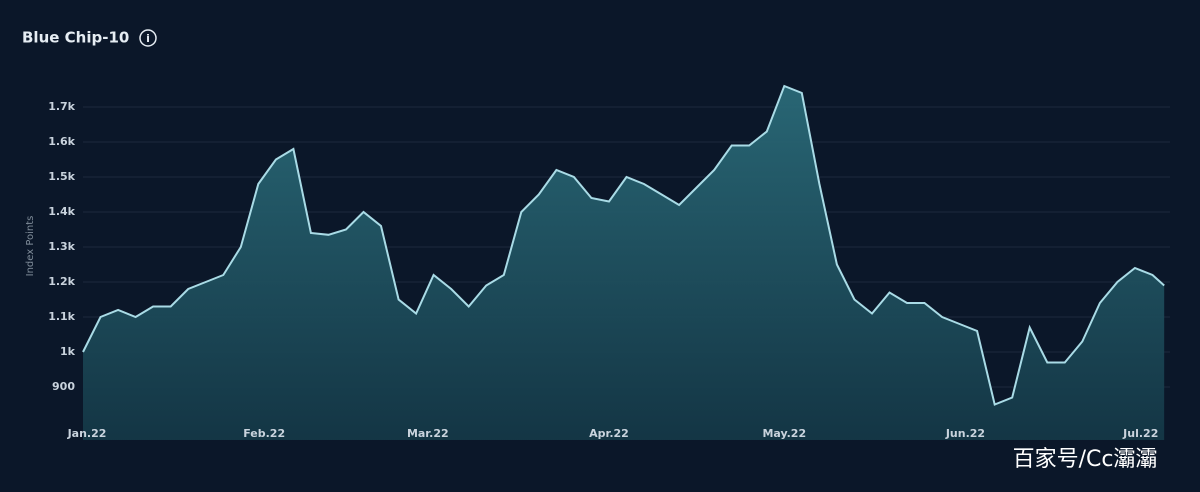 Image resolution: width=1200 pixels, height=492 pixels. I want to click on y-tick-label: 1.3k, so click(61, 246).